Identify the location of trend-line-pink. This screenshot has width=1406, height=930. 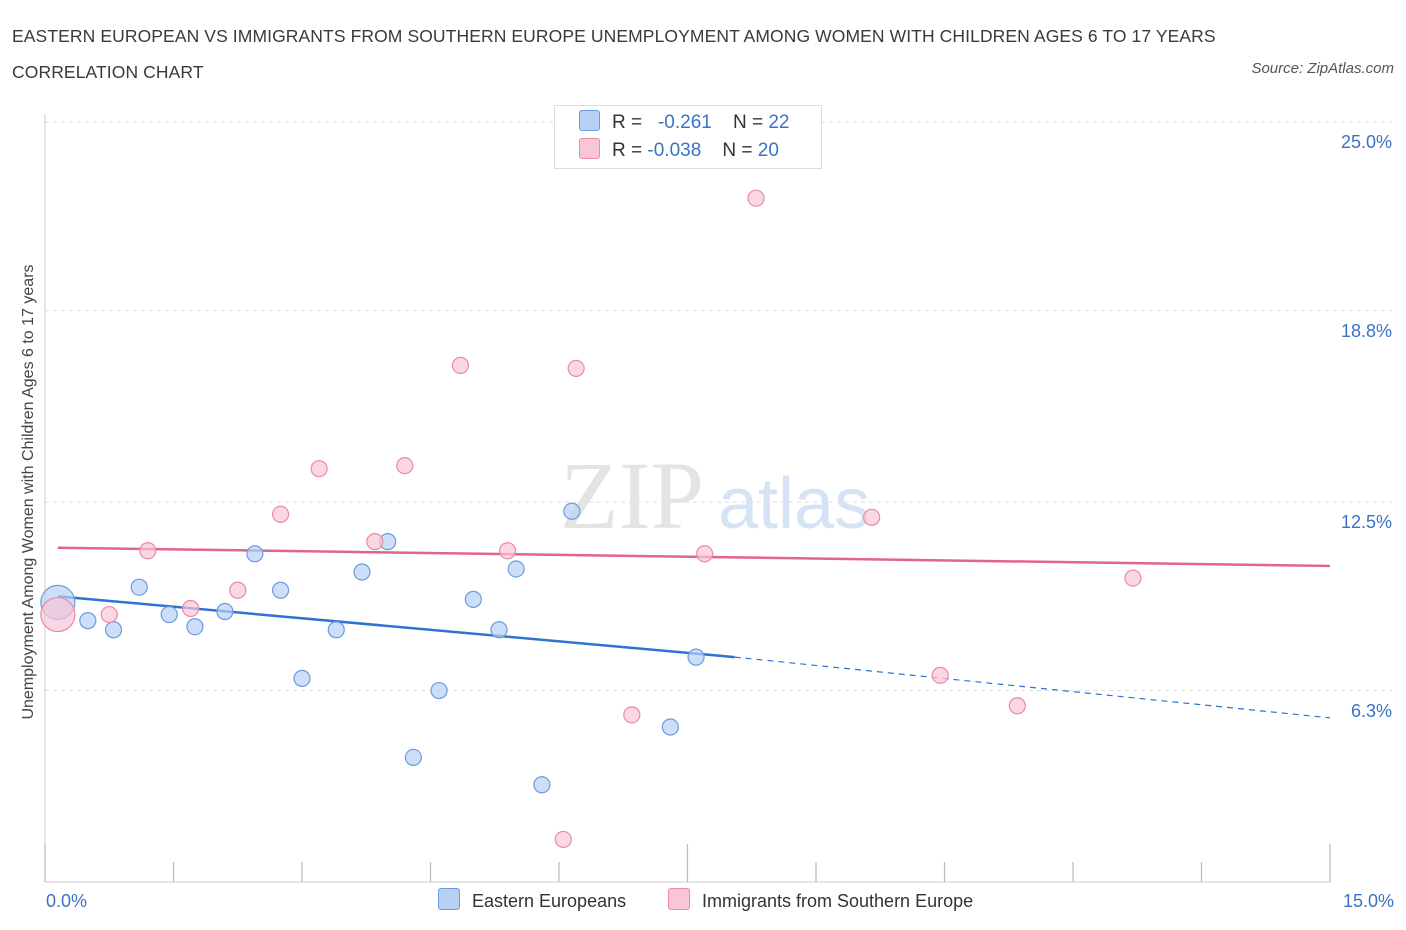
(694, 557).